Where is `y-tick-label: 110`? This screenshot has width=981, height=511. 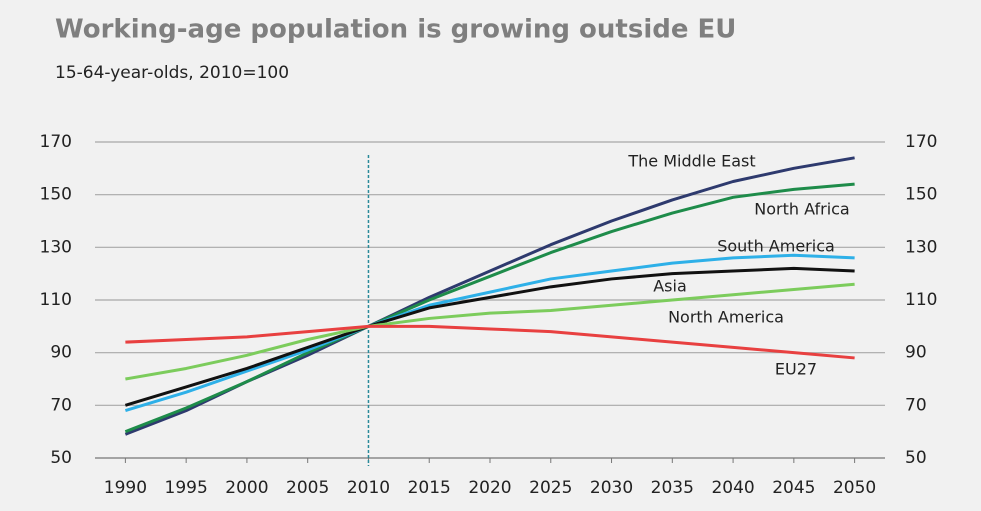
y-tick-label: 110 is located at coordinates (56, 300).